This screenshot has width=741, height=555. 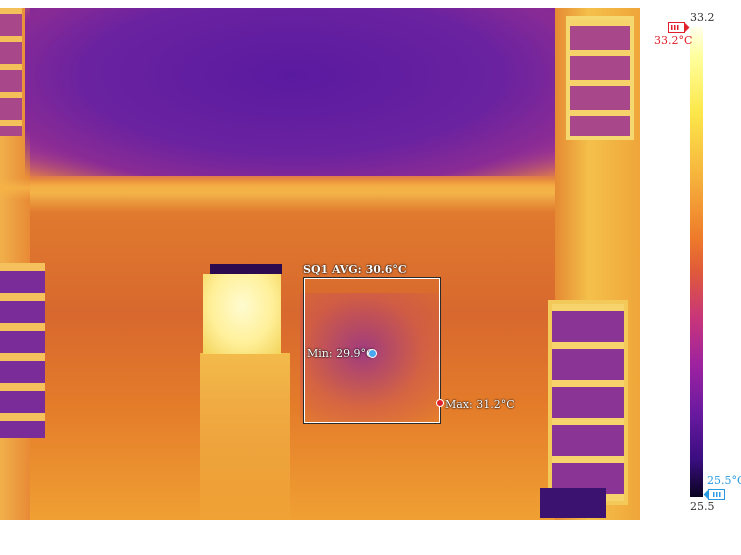 I want to click on warm-seam, so click(x=320, y=189).